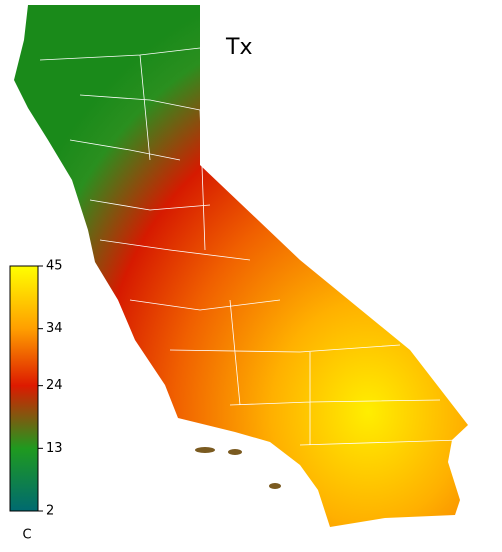  What do you see at coordinates (54, 448) in the screenshot?
I see `colorbar-tick-label: 13` at bounding box center [54, 448].